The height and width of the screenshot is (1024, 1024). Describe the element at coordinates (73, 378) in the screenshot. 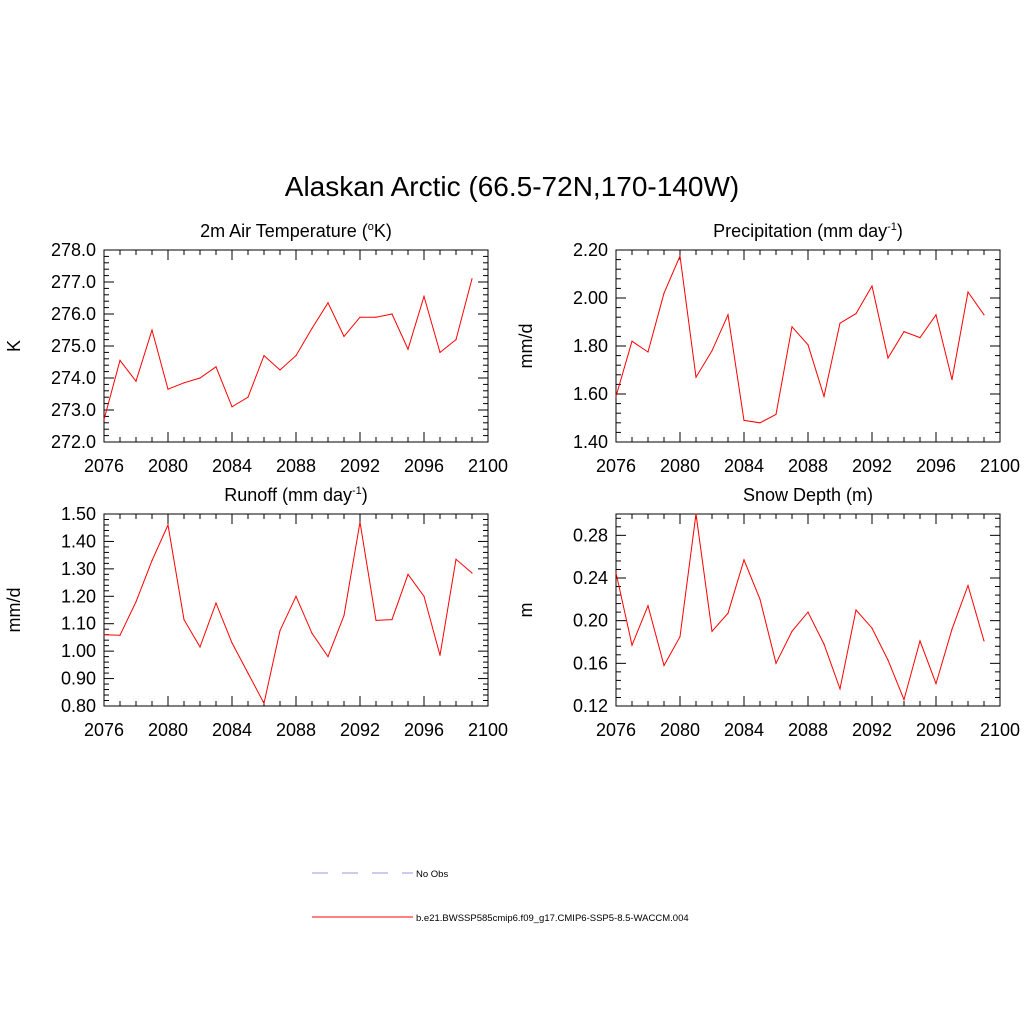

I see `y-tick-label: 274.0` at that location.